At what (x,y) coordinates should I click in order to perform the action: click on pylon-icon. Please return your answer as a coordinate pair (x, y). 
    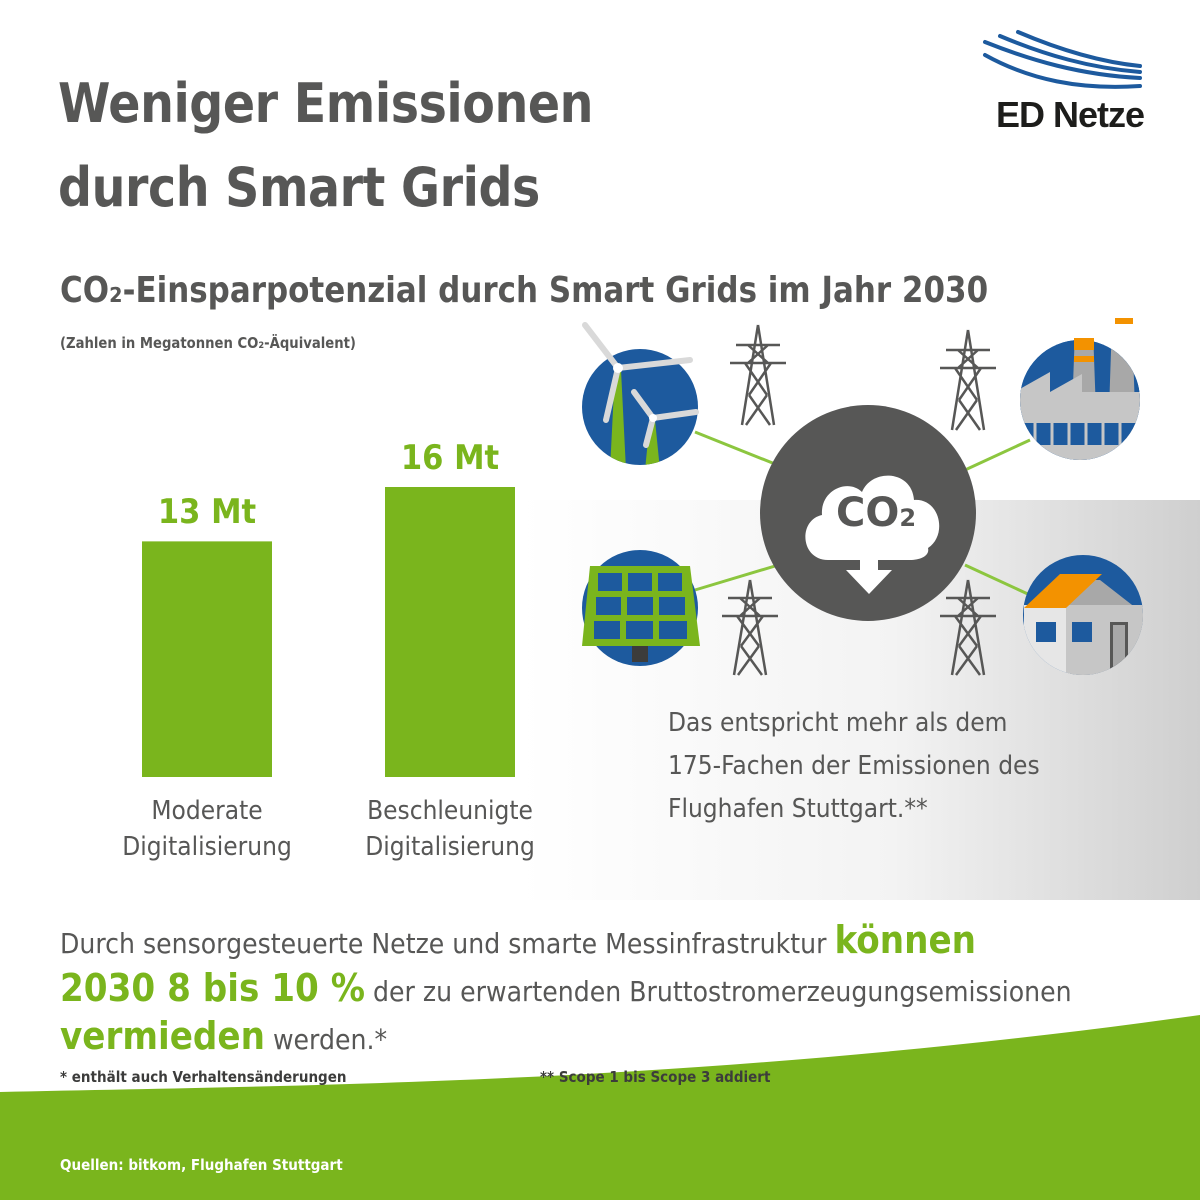
    Looking at the image, I should click on (859, 500).